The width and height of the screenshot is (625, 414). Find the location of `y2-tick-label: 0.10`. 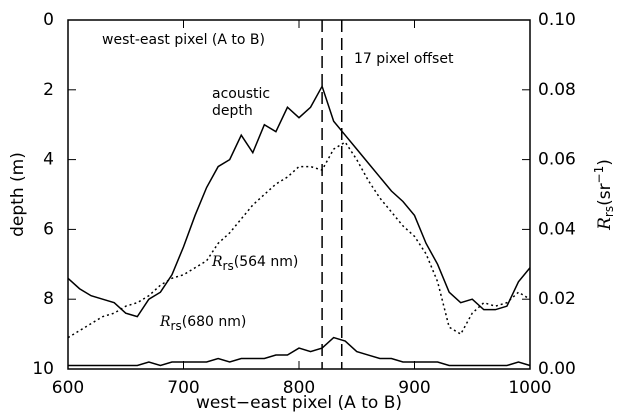

y2-tick-label: 0.10 is located at coordinates (557, 20).